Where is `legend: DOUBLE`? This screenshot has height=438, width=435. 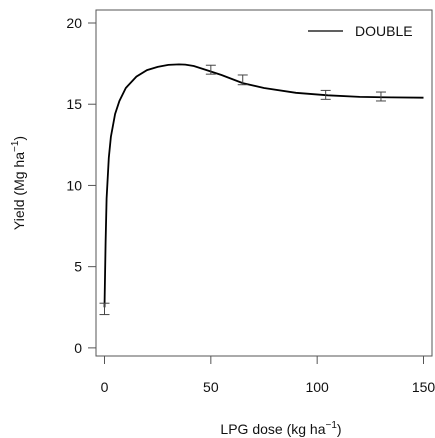 legend: DOUBLE is located at coordinates (360, 31).